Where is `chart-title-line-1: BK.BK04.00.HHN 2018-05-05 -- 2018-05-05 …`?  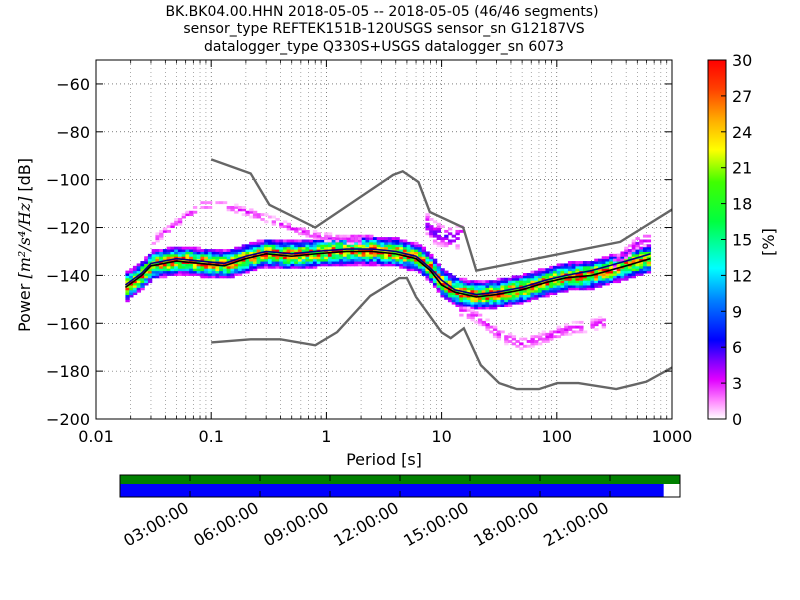
chart-title-line-1: BK.BK04.00.HHN 2018-05-05 -- 2018-05-05 … is located at coordinates (381, 12).